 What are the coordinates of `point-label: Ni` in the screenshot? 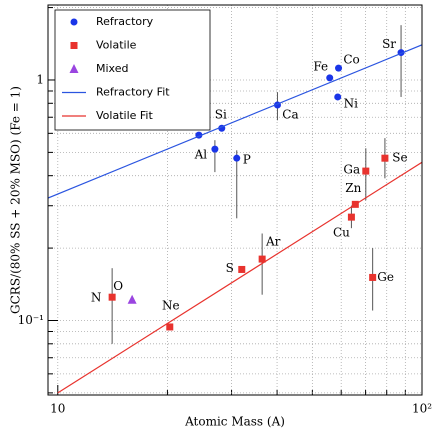 It's located at (351, 103).